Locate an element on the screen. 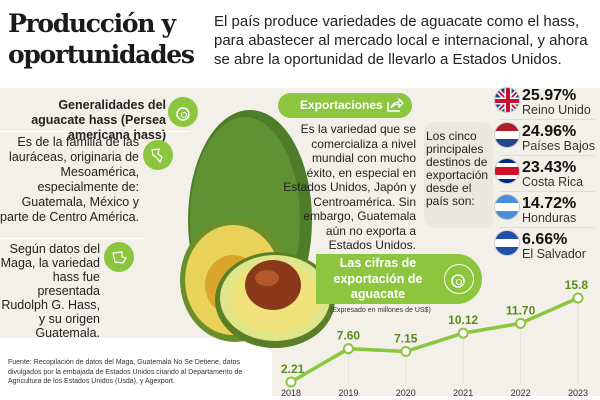  x-tick-label: 2021 is located at coordinates (463, 393).